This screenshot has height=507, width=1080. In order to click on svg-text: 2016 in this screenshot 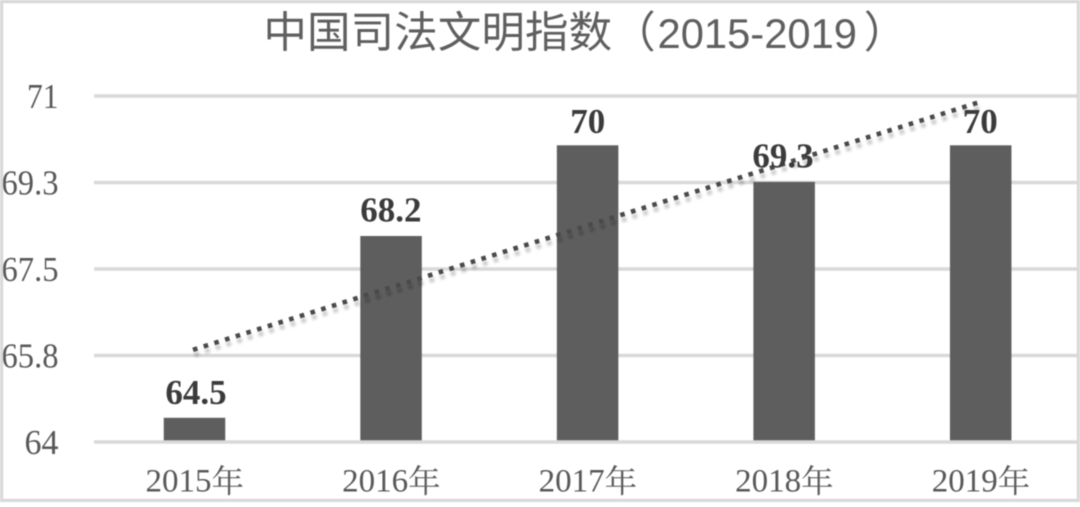, I will do `click(375, 482)`.